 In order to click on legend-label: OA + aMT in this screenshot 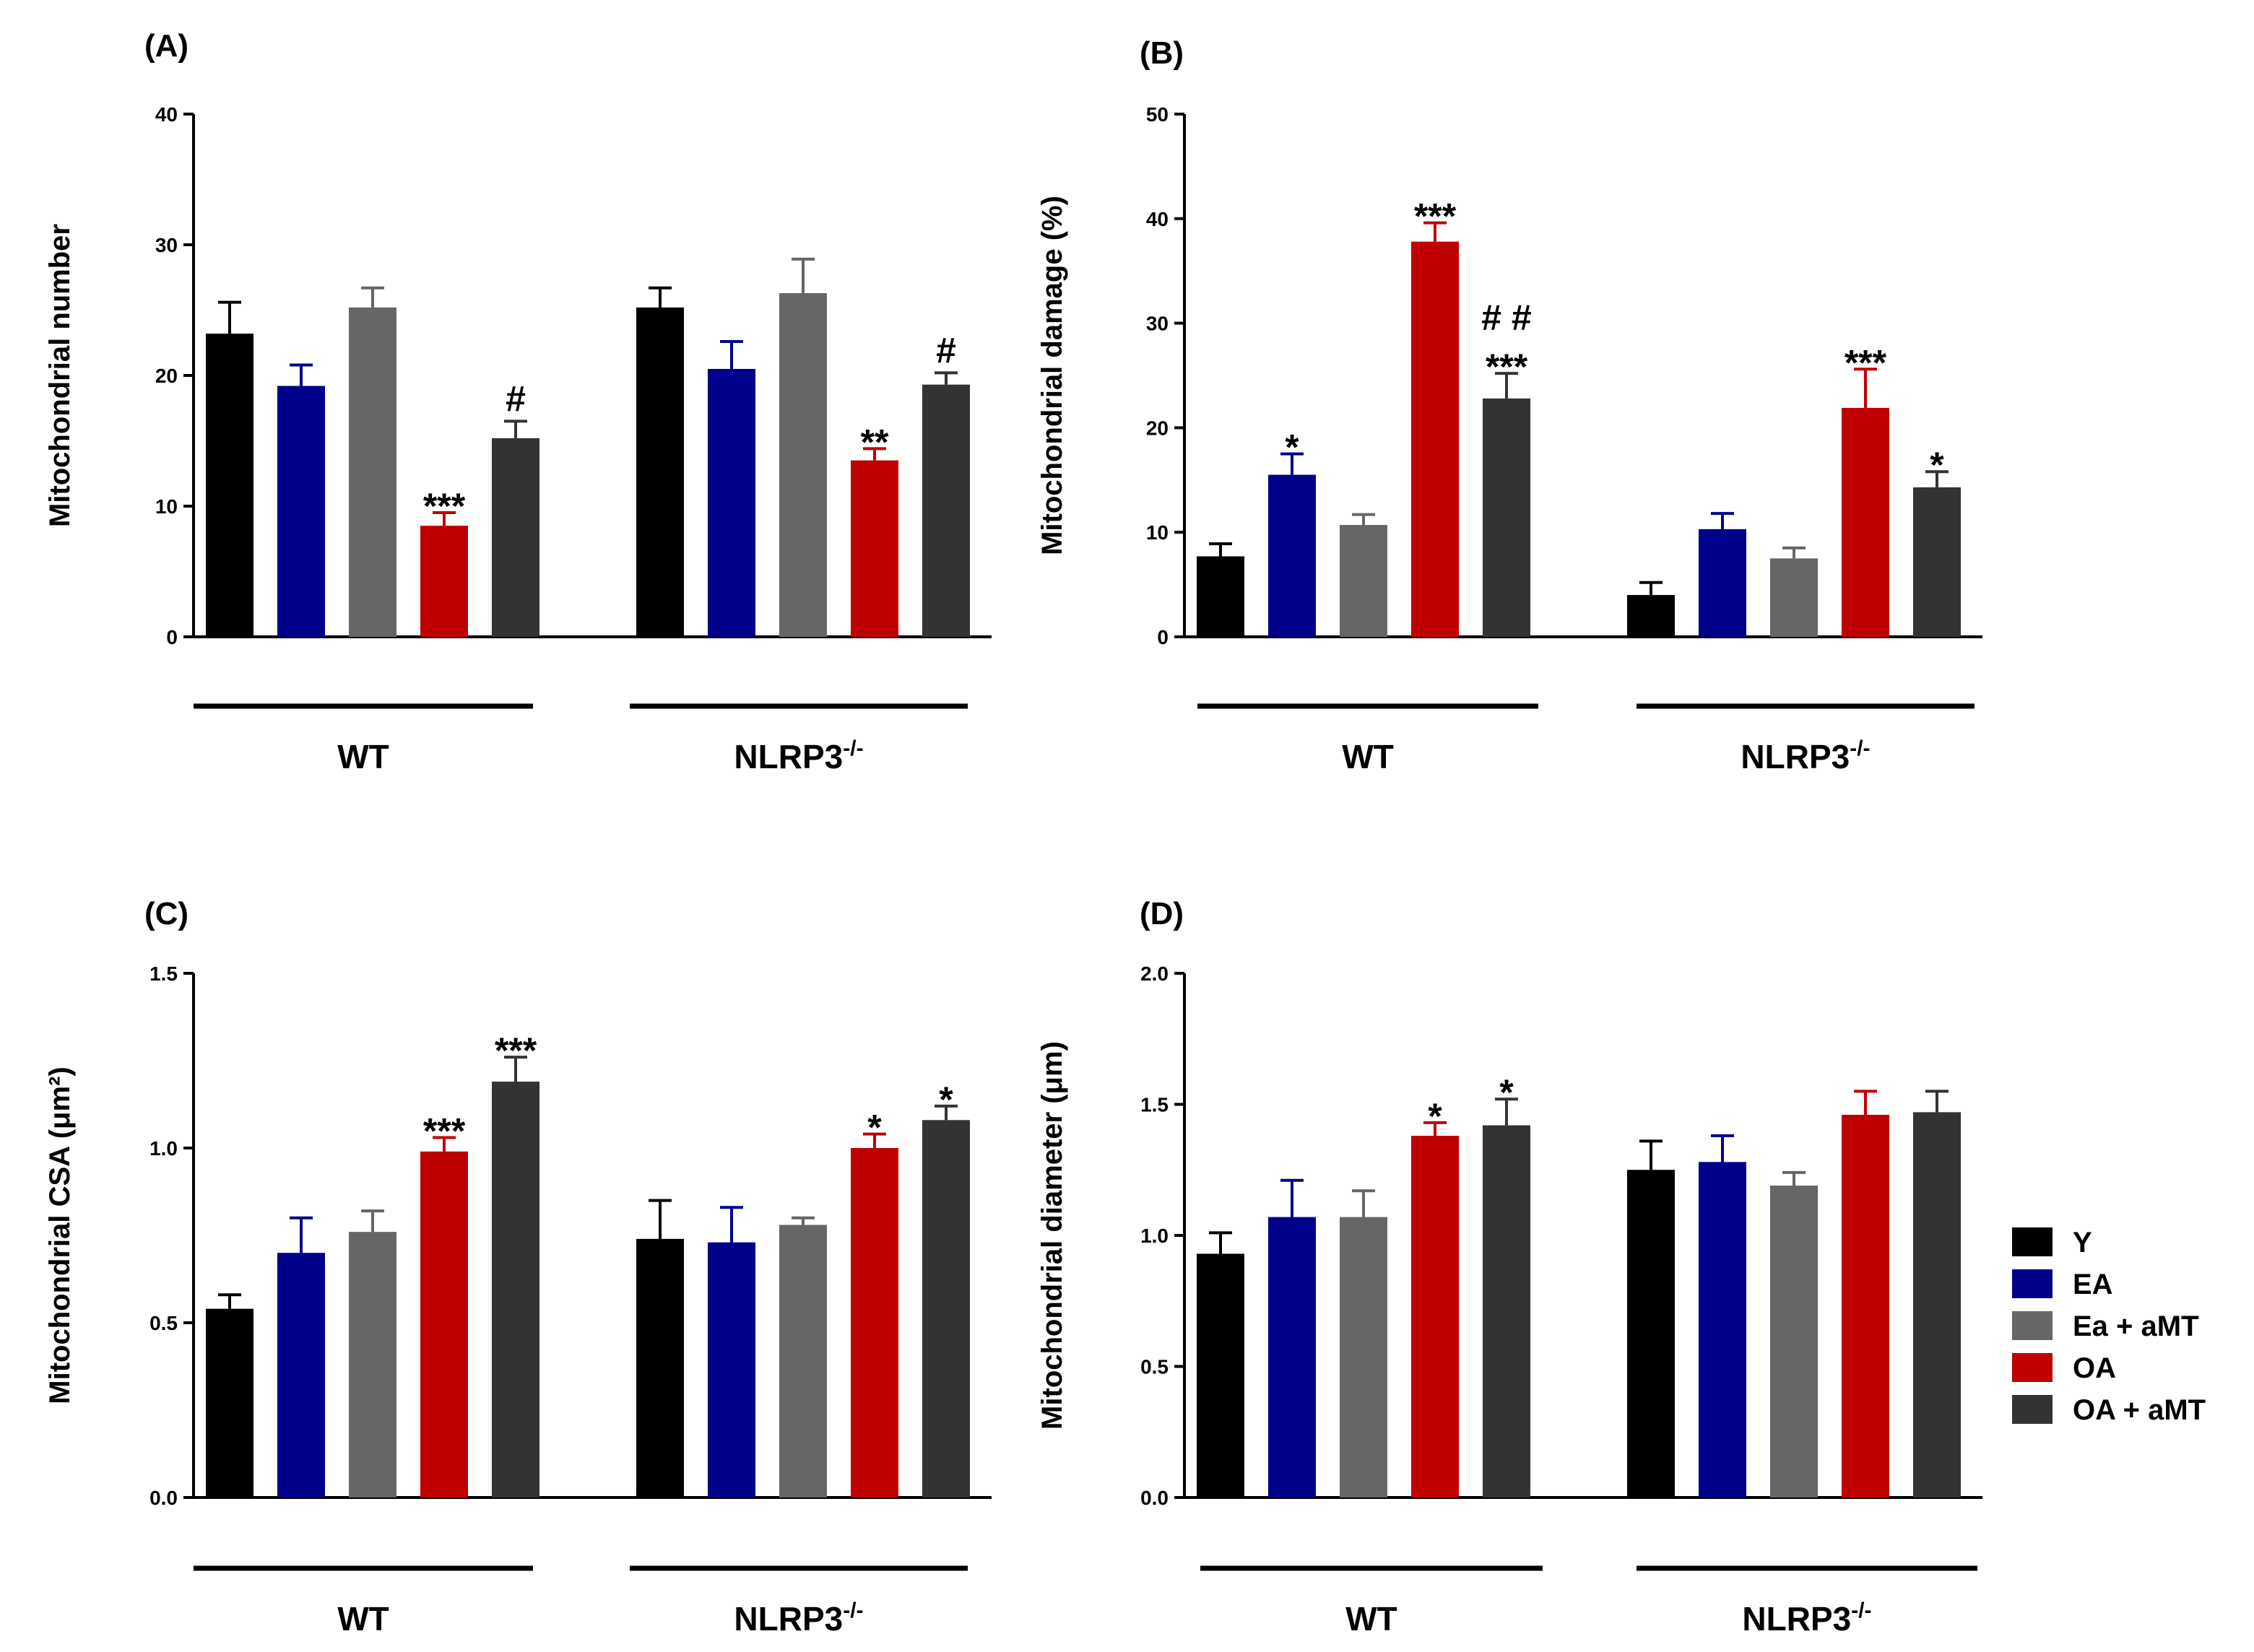, I will do `click(2139, 1410)`.